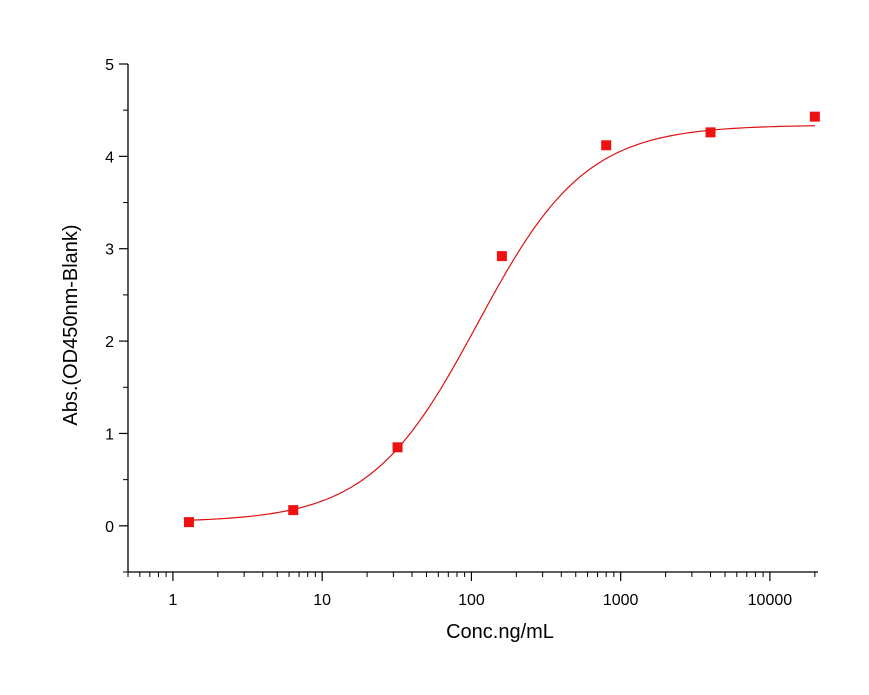 The width and height of the screenshot is (869, 695). Describe the element at coordinates (322, 600) in the screenshot. I see `x-tick-label: 10` at that location.